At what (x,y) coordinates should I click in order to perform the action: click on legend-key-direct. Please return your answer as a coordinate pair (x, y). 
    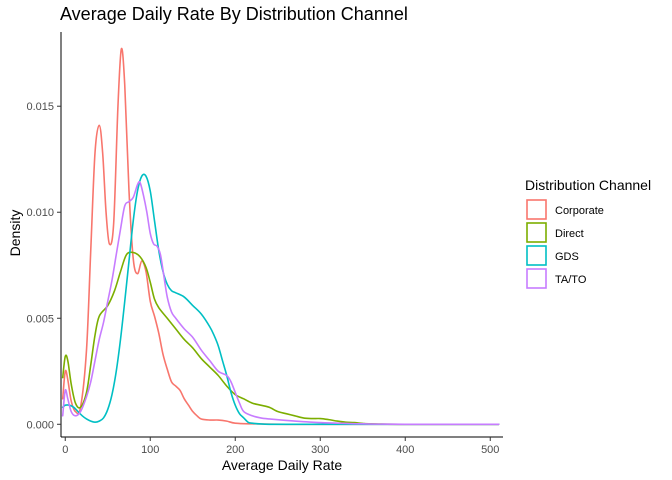
    Looking at the image, I should click on (536, 232).